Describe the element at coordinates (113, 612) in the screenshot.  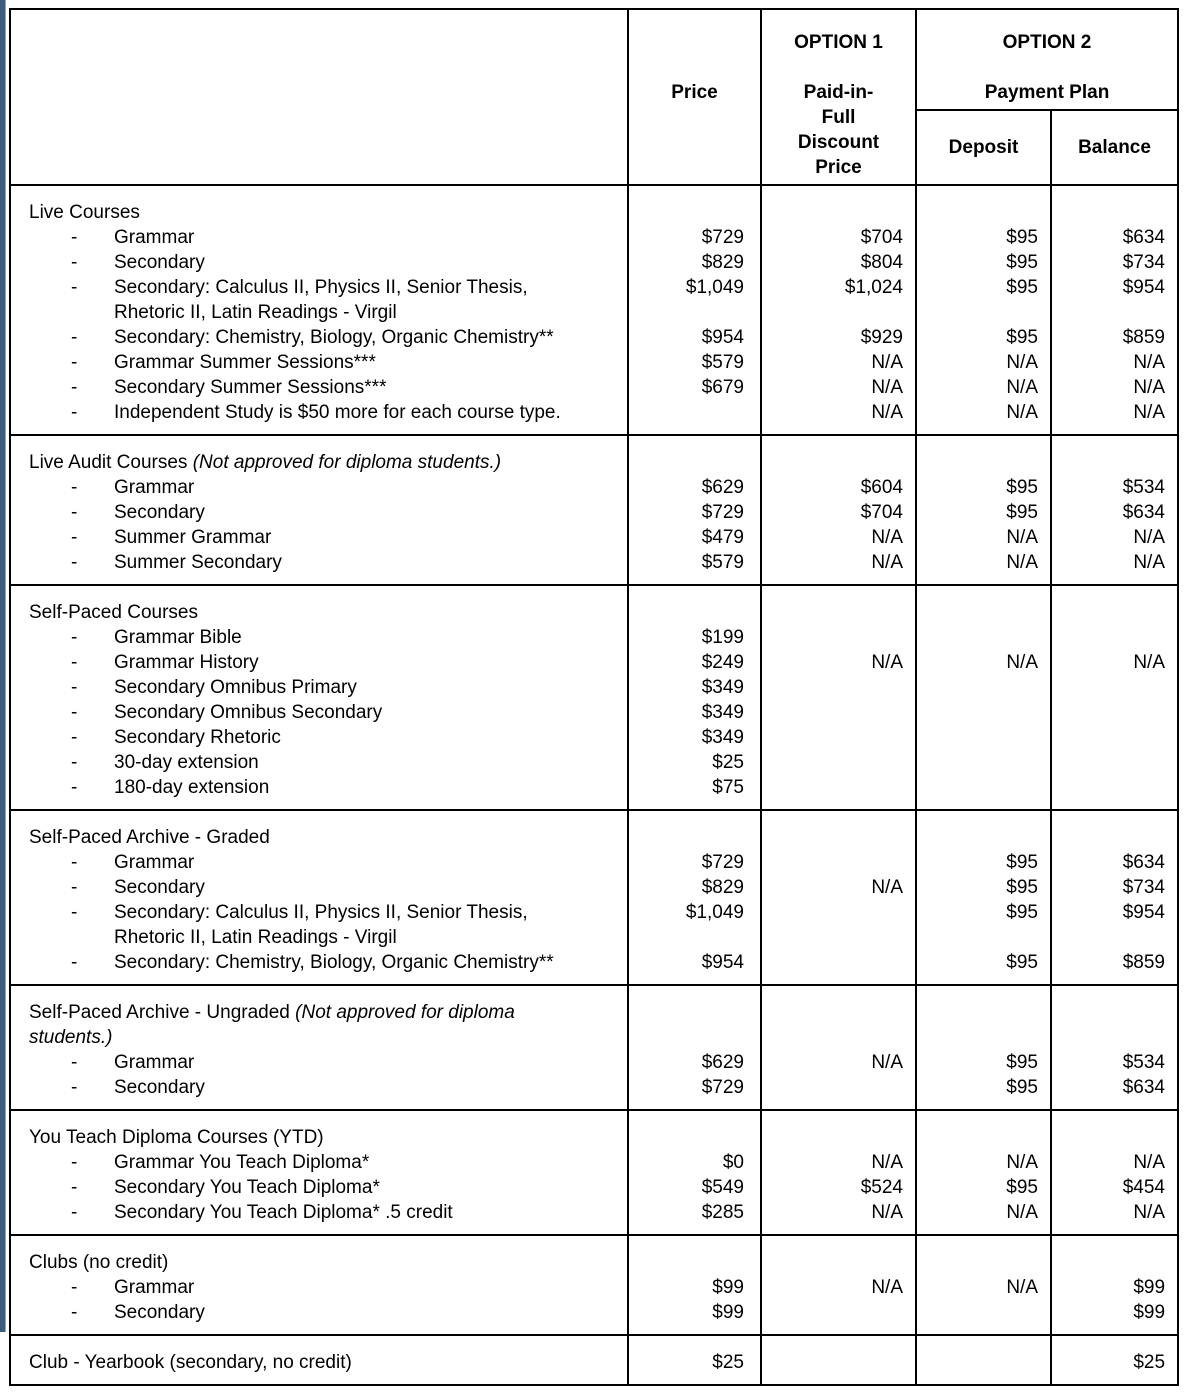
I see `label-text: Self-Paced Courses` at that location.